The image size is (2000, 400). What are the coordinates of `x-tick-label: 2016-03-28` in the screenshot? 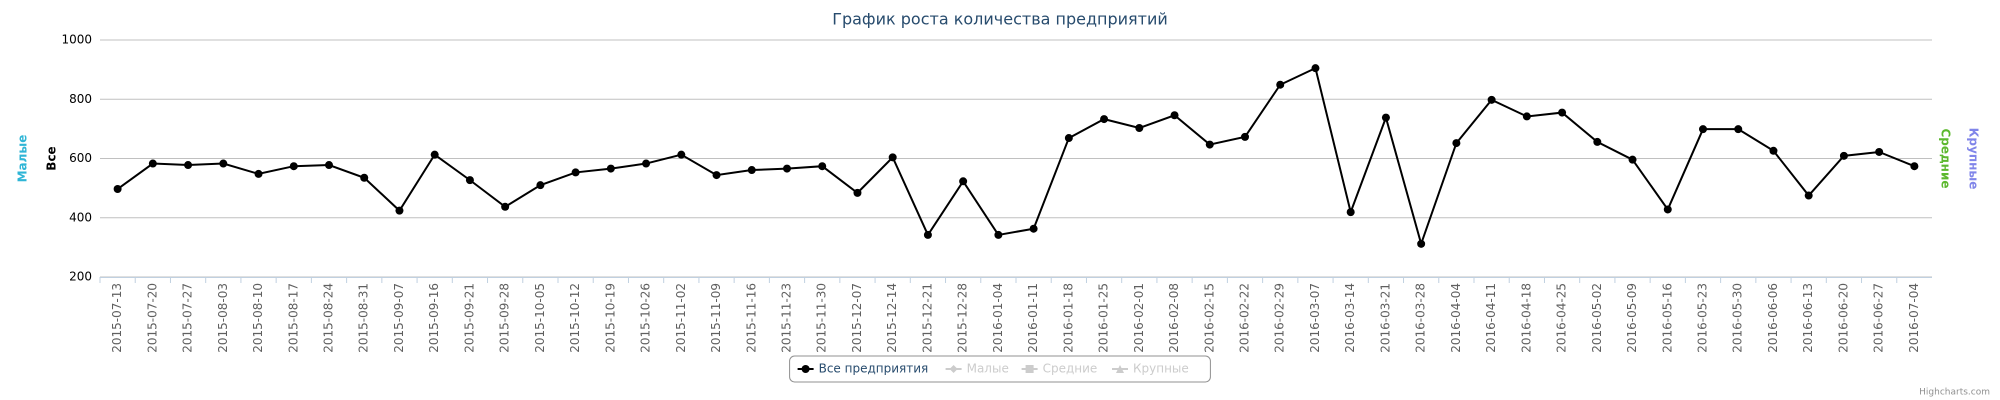 It's located at (1421, 318).